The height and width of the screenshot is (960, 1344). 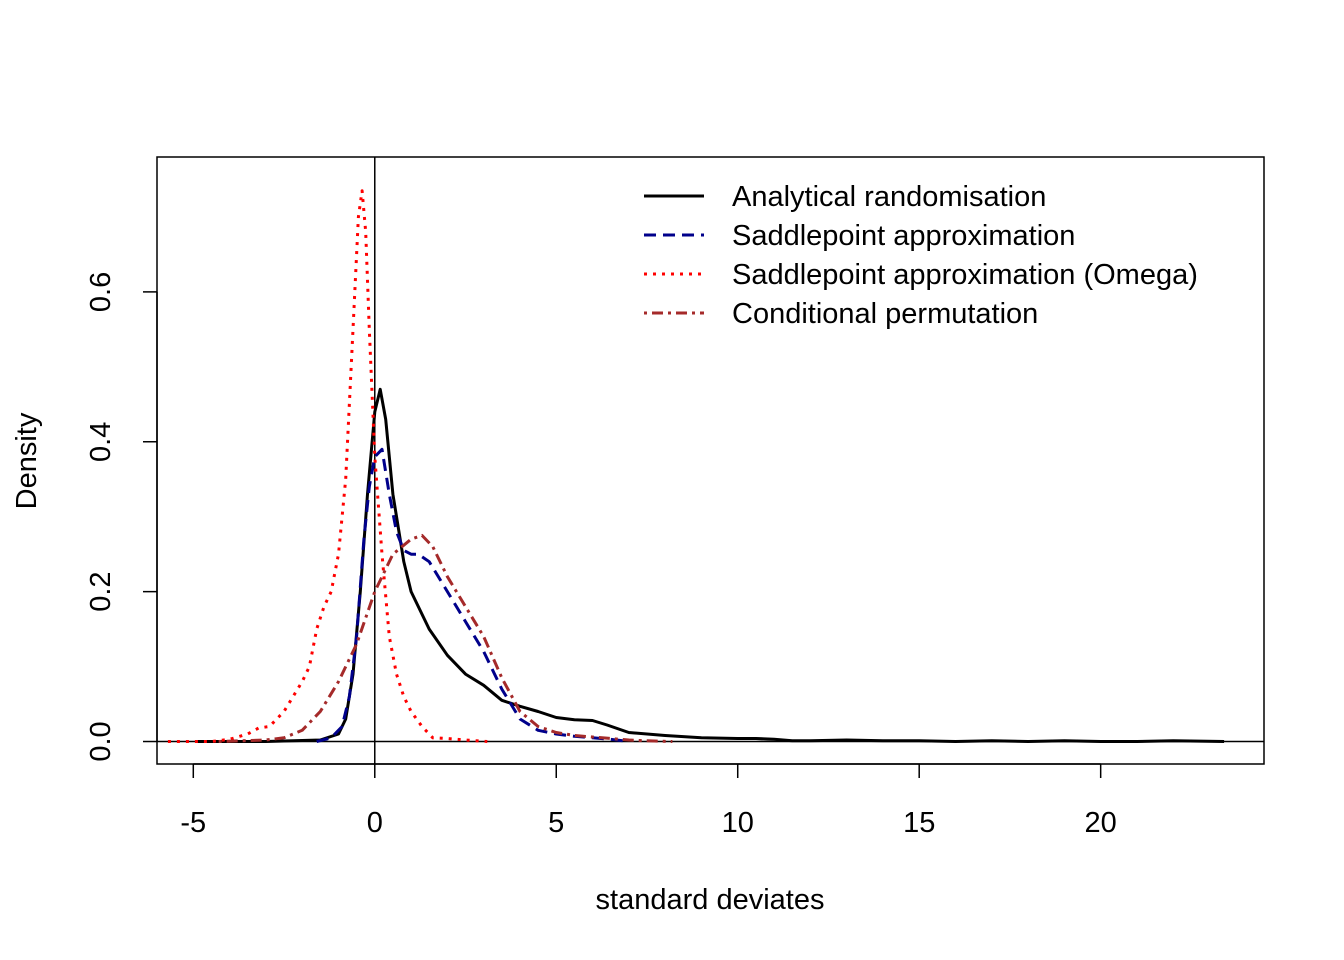 I want to click on legend-label-2: Saddlepoint approximation, so click(x=903, y=236).